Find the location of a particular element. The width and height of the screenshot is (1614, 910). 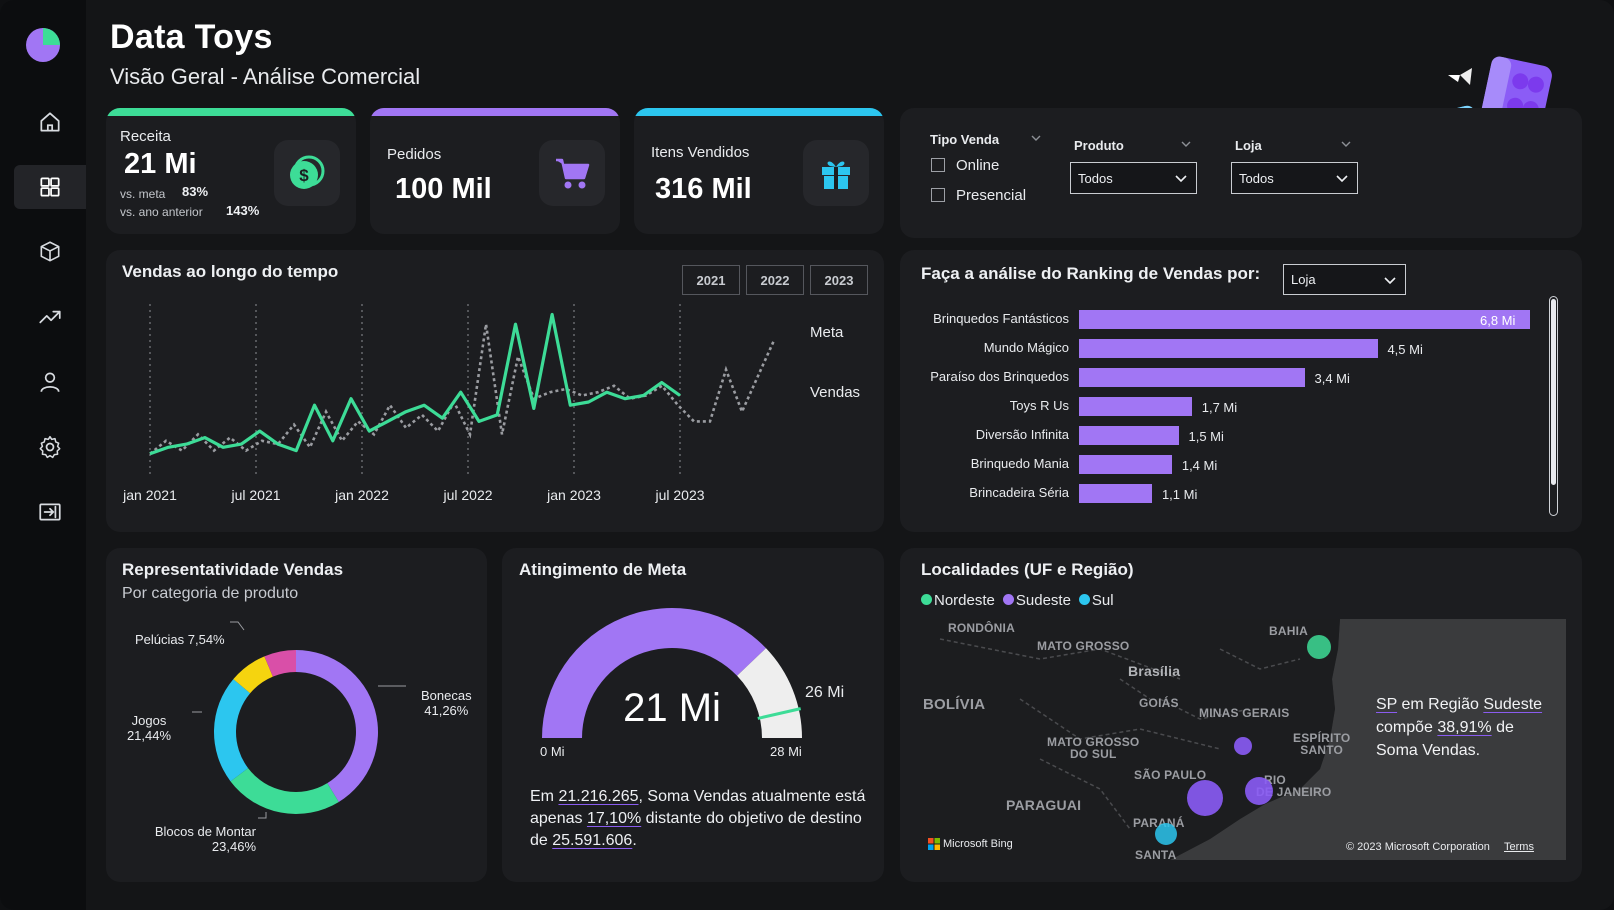

sales-chart-title: Vendas ao longo do tempo is located at coordinates (230, 271).